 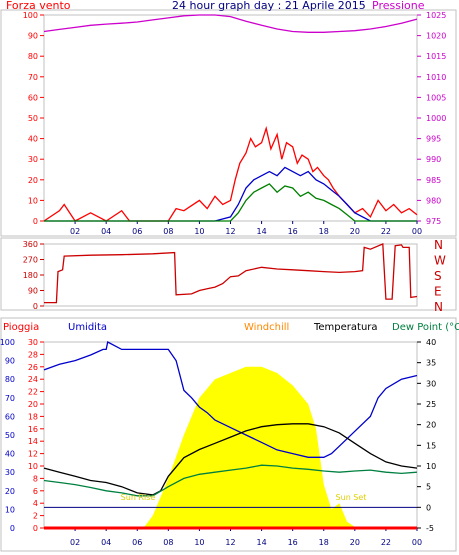 I want to click on sun-area, so click(x=250, y=447).